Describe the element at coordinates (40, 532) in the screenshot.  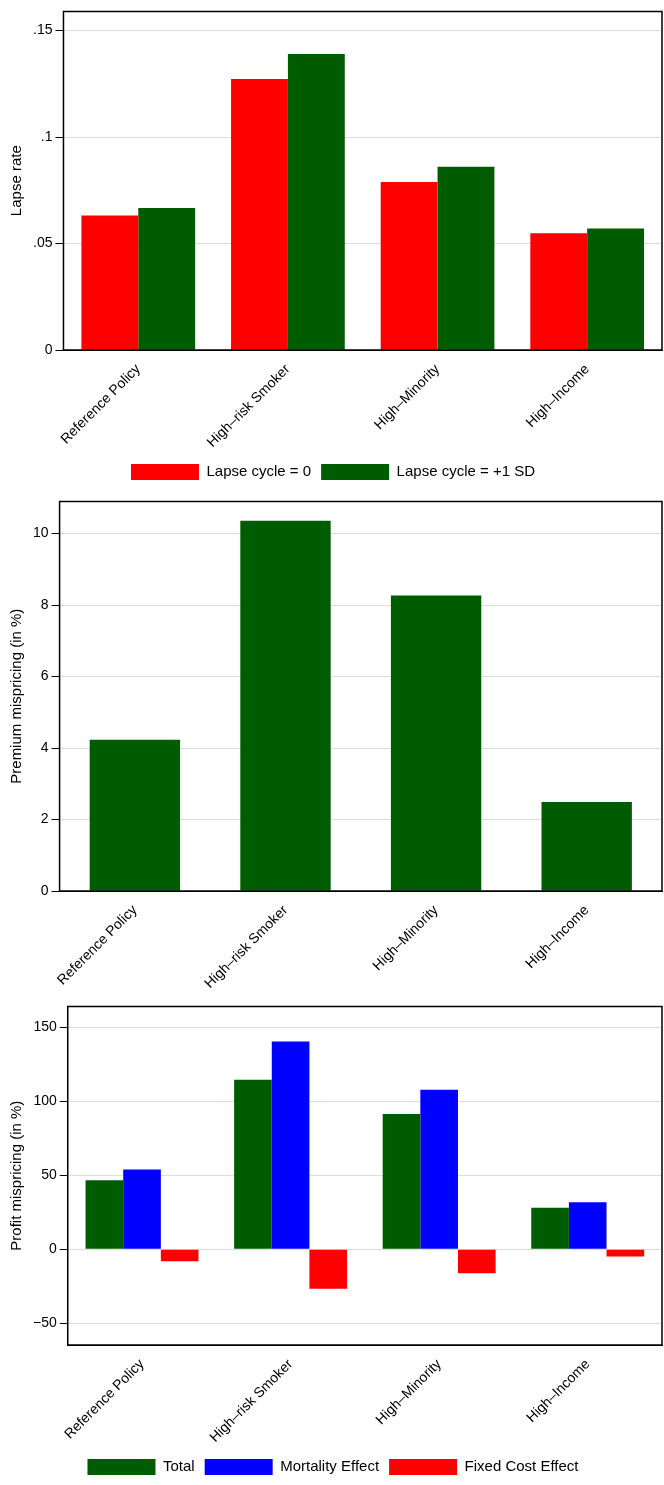
I see `y-tick-label: 10` at that location.